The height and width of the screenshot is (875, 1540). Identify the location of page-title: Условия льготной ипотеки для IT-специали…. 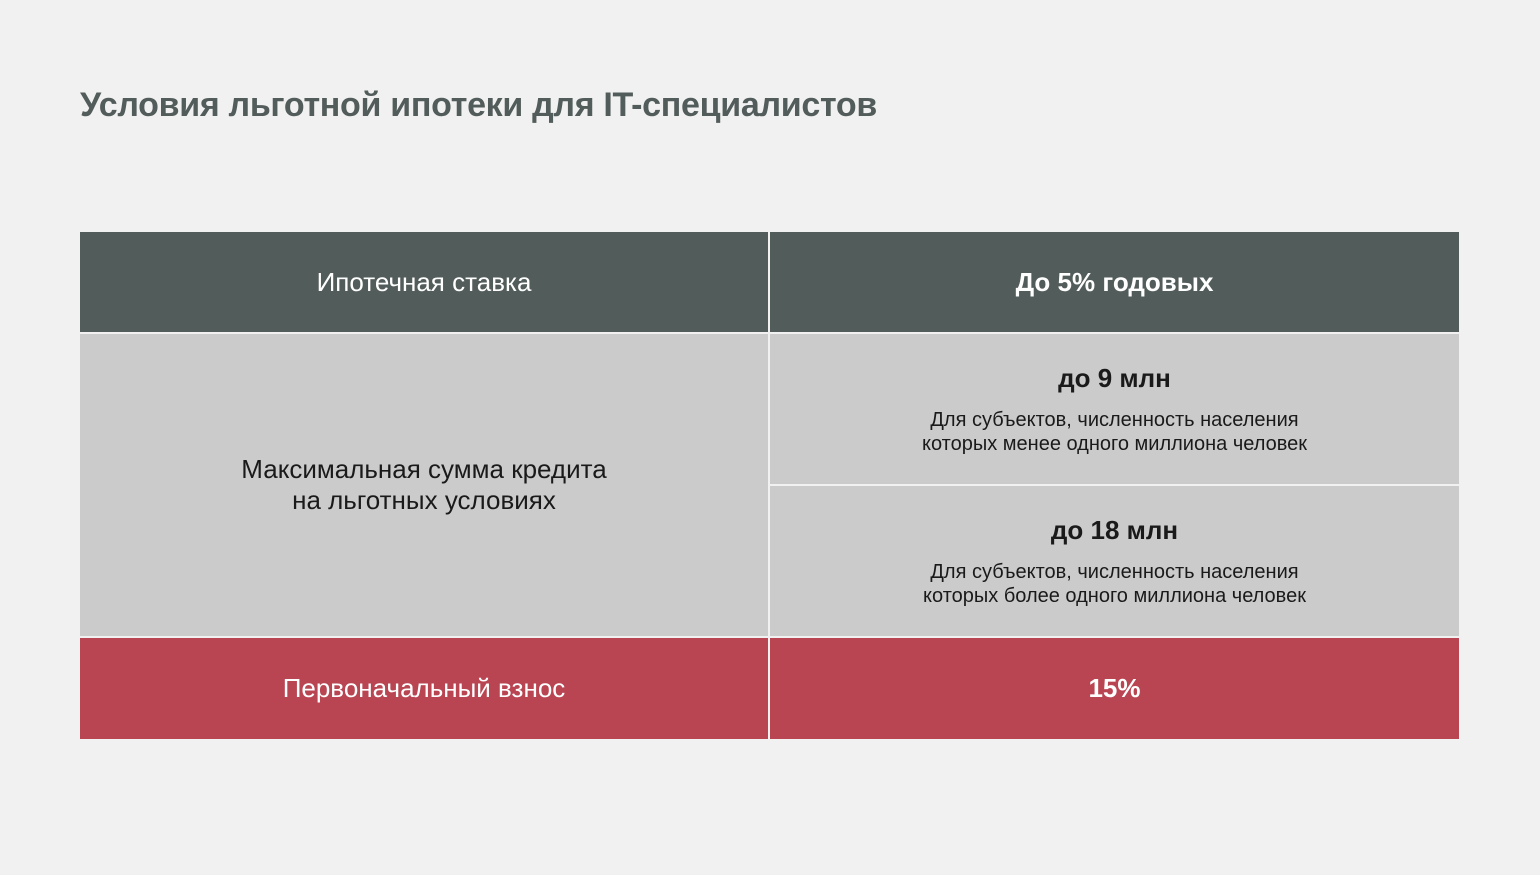
(478, 105).